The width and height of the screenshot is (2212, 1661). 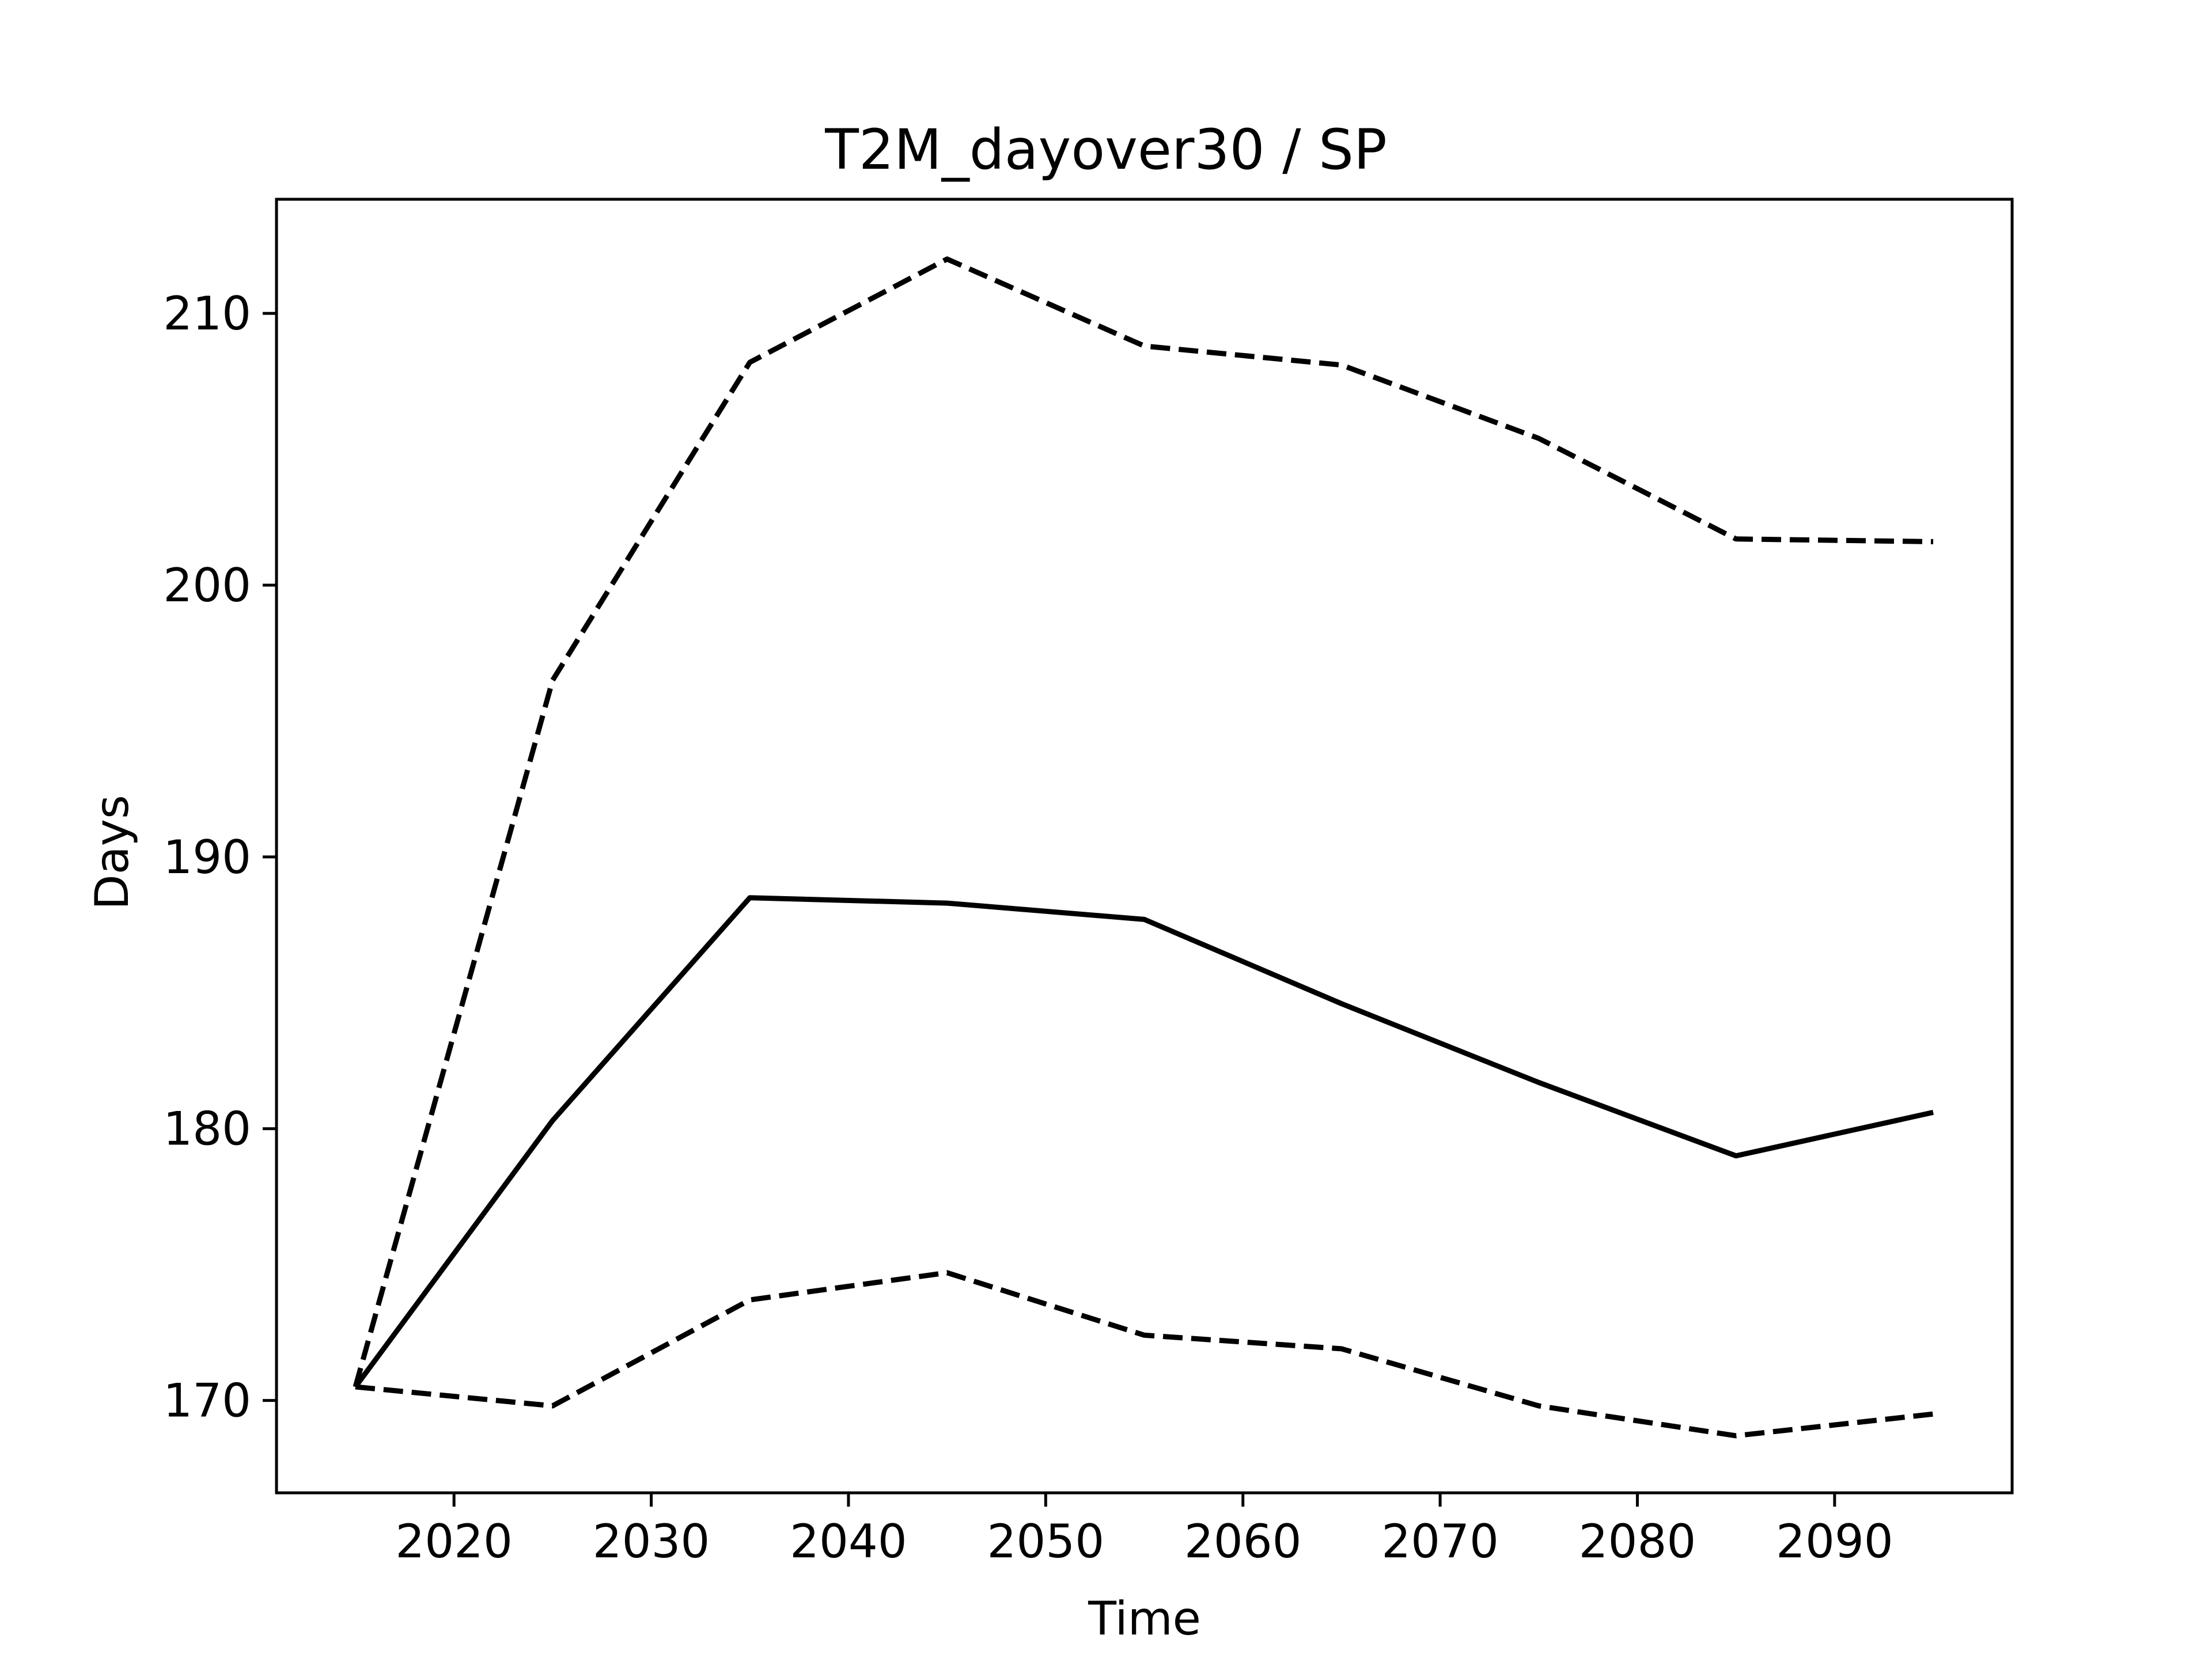 What do you see at coordinates (207, 585) in the screenshot?
I see `y-tick-label: 200` at bounding box center [207, 585].